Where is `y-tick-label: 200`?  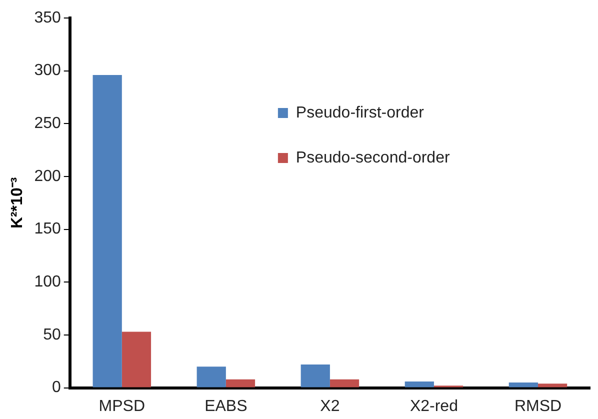
y-tick-label: 200 is located at coordinates (47, 176).